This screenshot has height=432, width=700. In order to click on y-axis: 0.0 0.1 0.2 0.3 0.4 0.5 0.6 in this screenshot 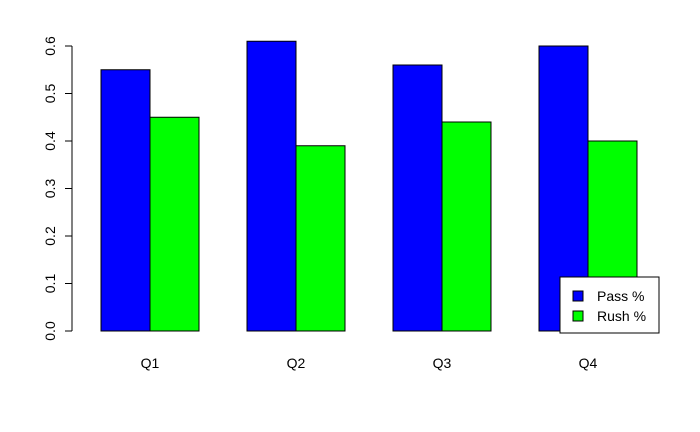, I will do `click(57, 188)`.